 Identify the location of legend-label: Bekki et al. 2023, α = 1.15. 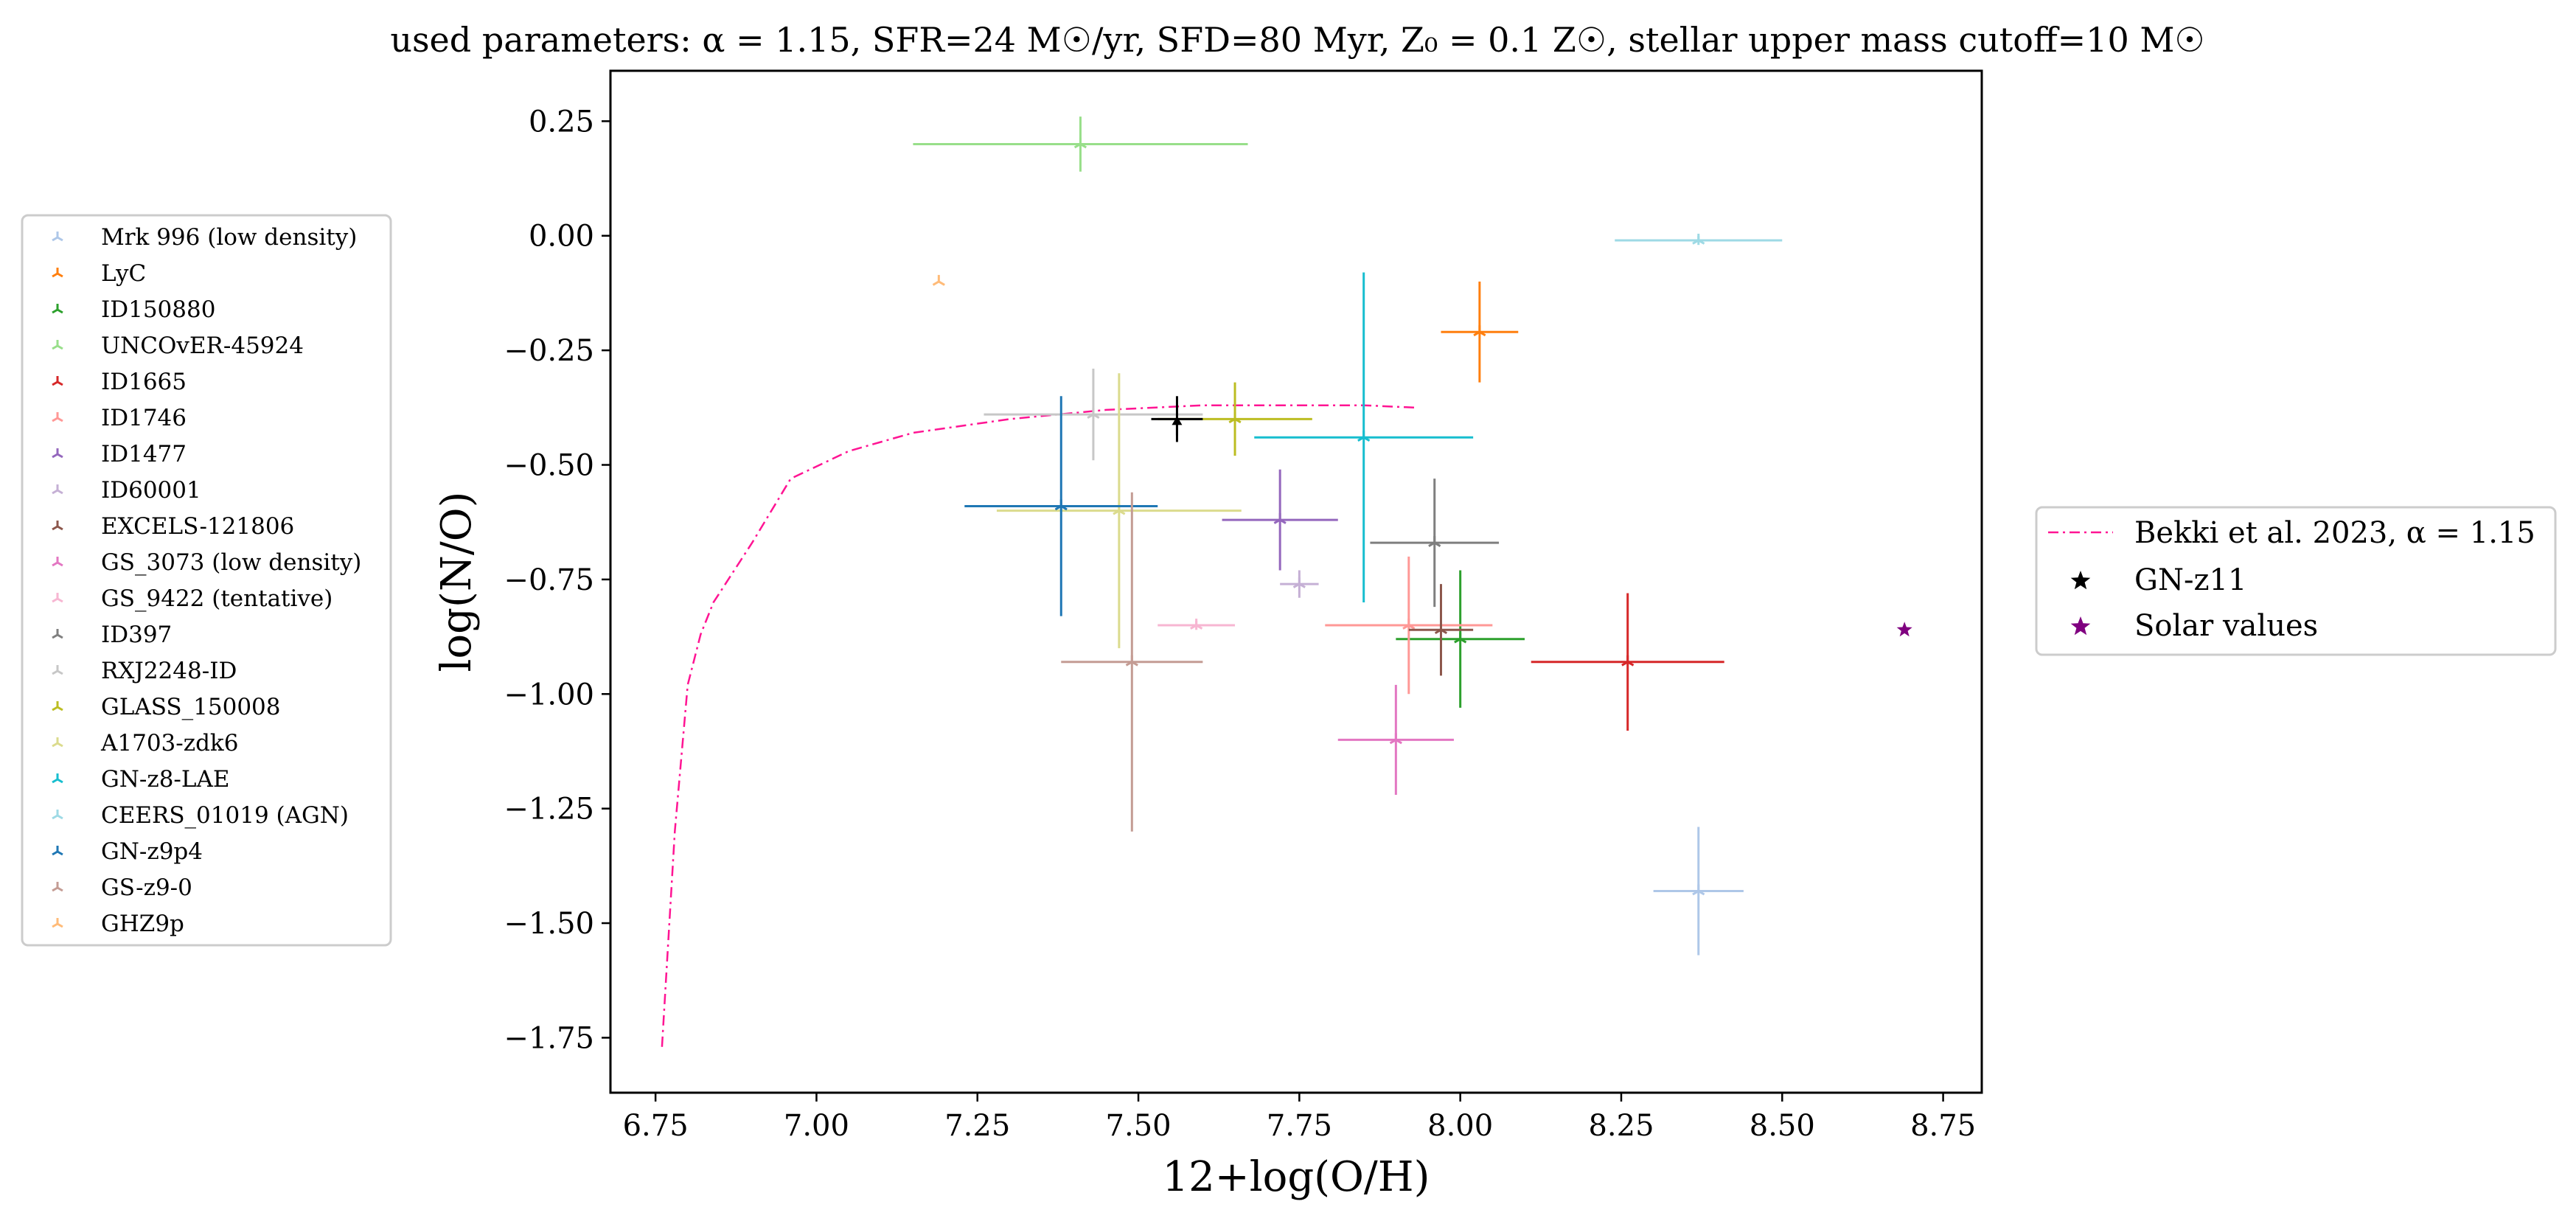
(2334, 533).